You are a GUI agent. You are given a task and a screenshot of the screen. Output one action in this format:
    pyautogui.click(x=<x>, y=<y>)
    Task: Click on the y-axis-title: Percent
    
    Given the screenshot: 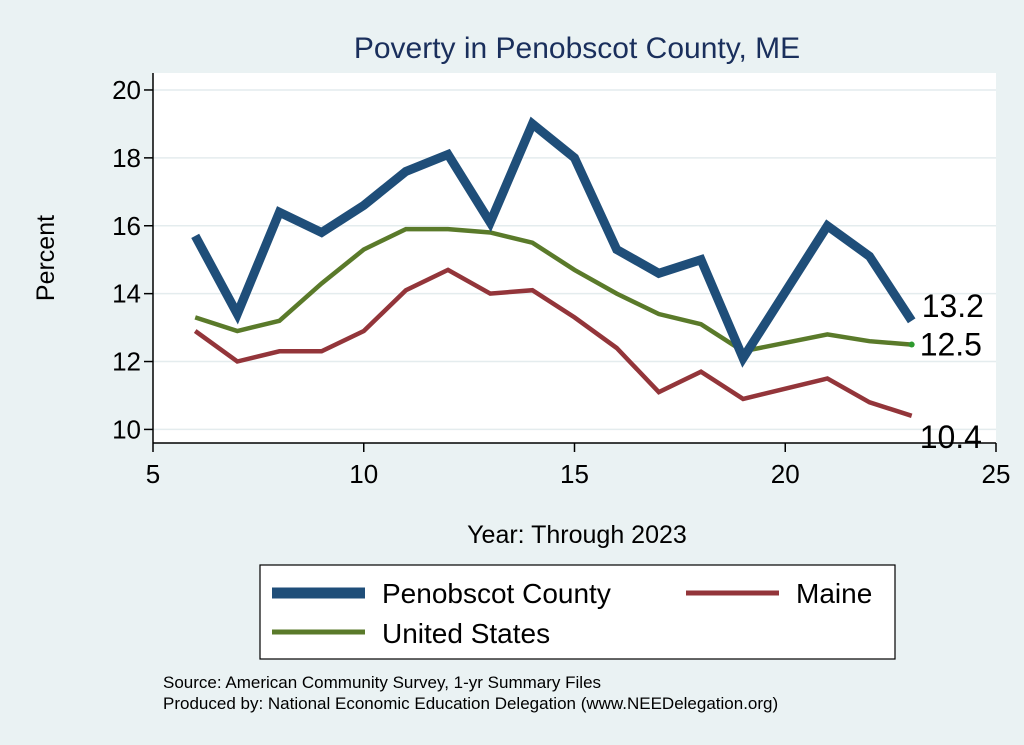 What is the action you would take?
    pyautogui.click(x=46, y=258)
    